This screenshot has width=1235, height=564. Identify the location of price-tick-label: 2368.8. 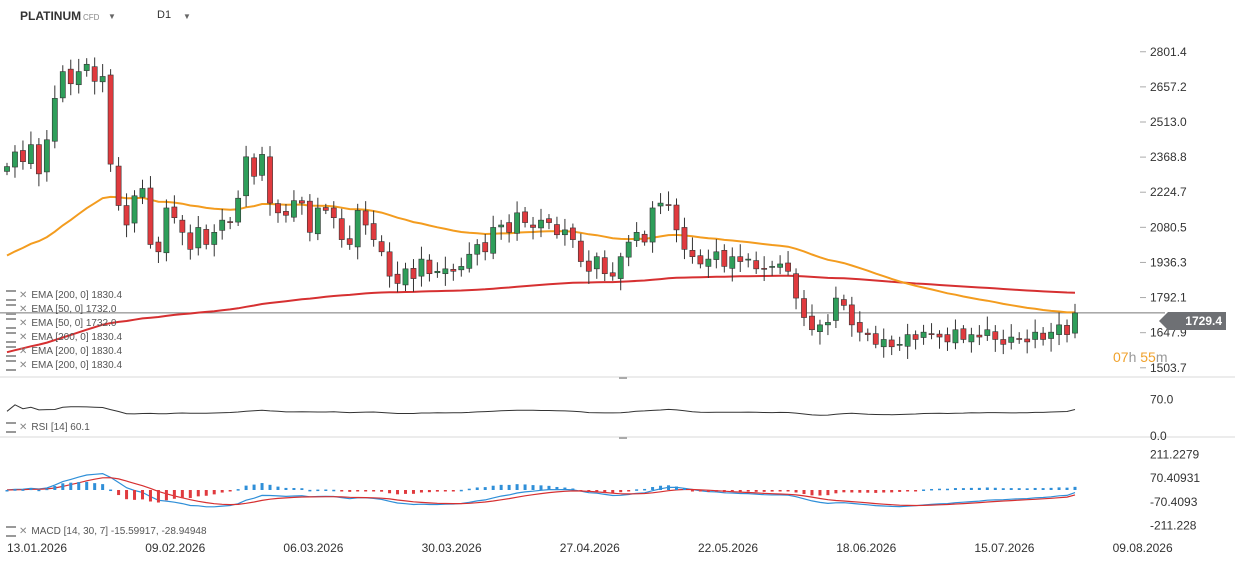
(1168, 157).